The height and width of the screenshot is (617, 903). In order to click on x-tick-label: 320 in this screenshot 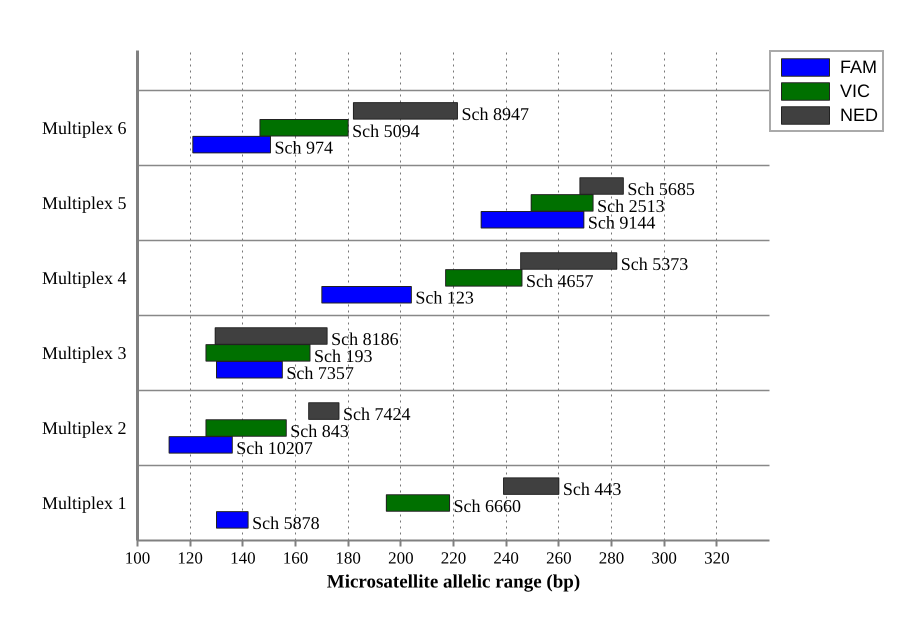, I will do `click(717, 558)`.